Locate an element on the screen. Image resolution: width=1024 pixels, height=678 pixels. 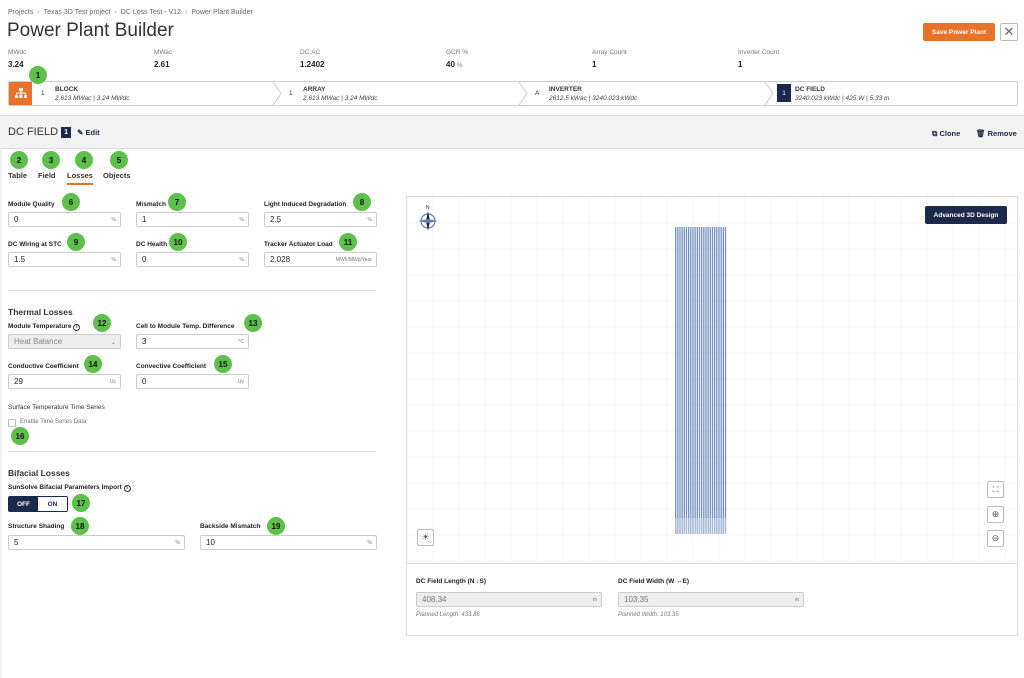
enable-time-series-label: Enable Time Series Data is located at coordinates (53, 422).